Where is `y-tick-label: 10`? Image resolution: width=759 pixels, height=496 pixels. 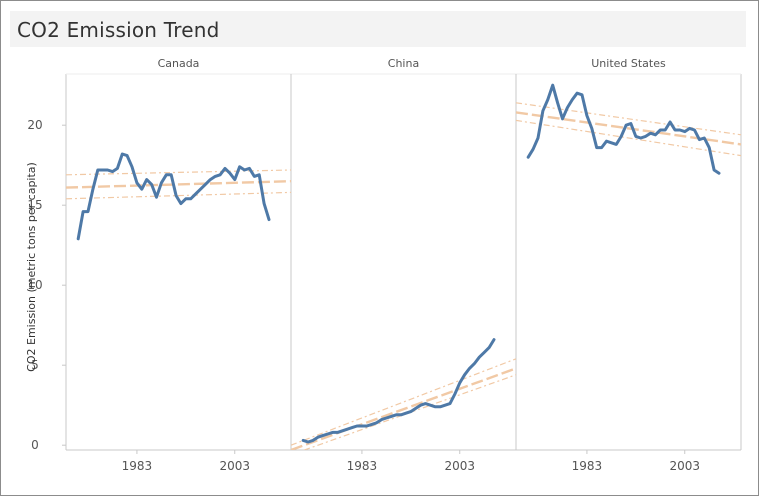 y-tick-label: 10 is located at coordinates (34, 285).